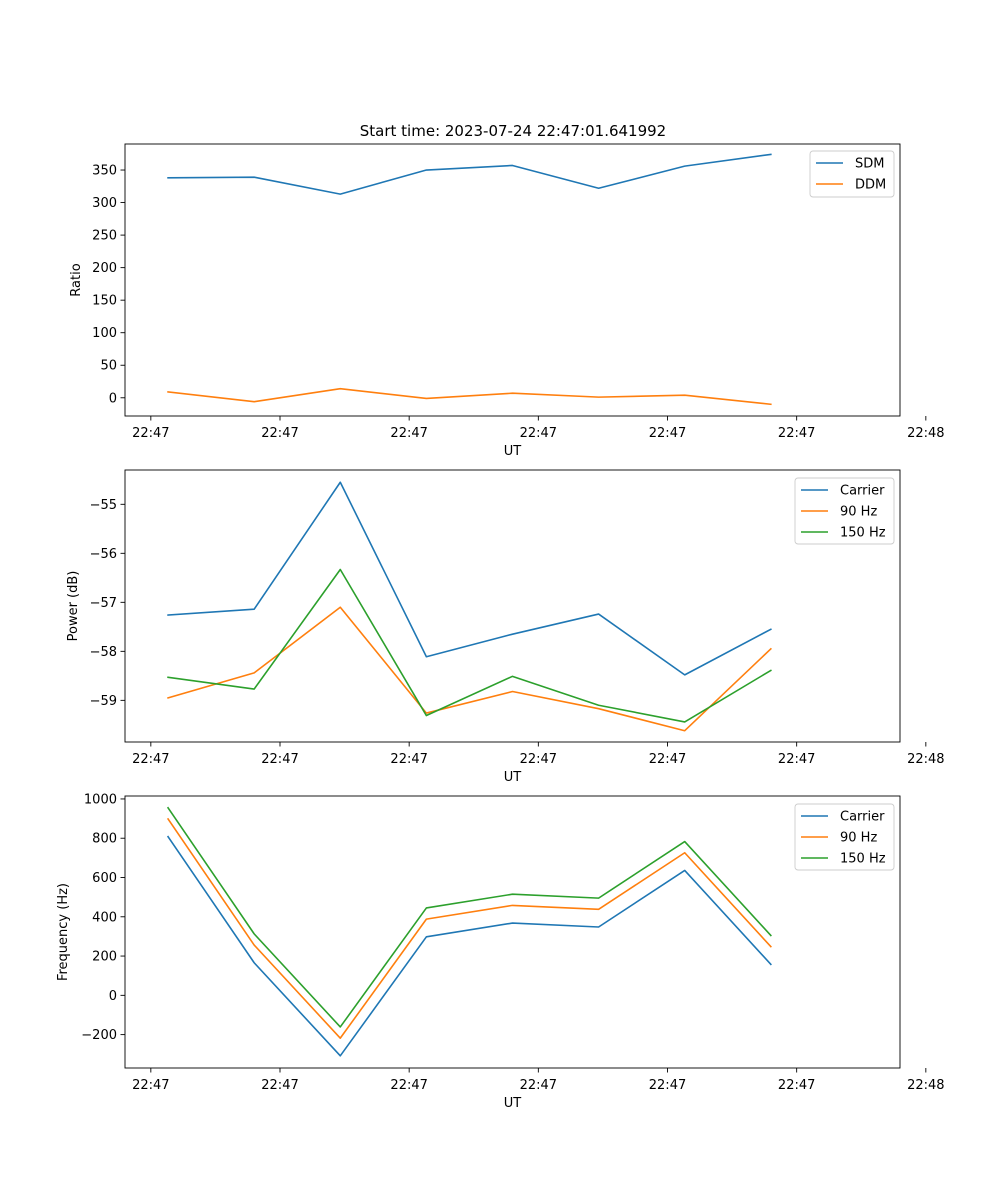  Describe the element at coordinates (103, 652) in the screenshot. I see `y-tick-label: −58` at that location.